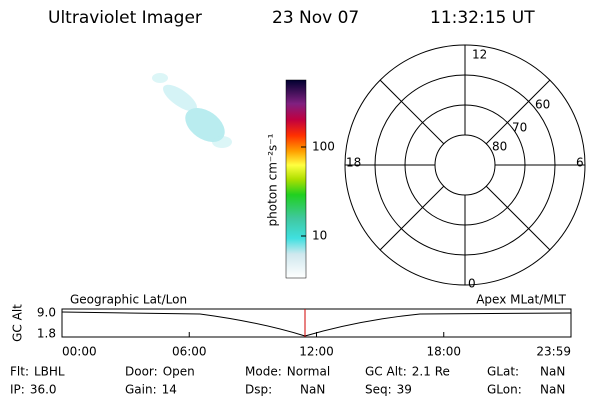  Describe the element at coordinates (258, 390) in the screenshot. I see `info-label: Dsp:` at that location.